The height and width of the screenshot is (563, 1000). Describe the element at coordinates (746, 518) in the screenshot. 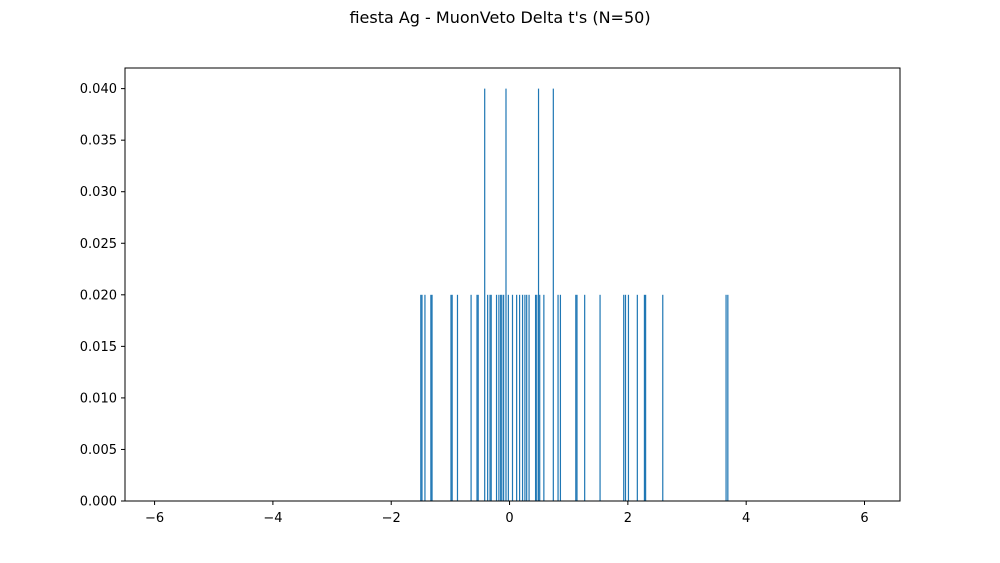

I see `x-tick-label: 4` at that location.